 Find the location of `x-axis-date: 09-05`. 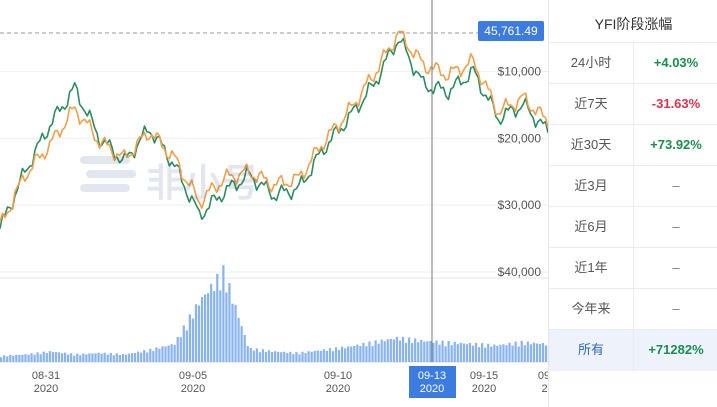

x-axis-date: 09-05 is located at coordinates (193, 376).